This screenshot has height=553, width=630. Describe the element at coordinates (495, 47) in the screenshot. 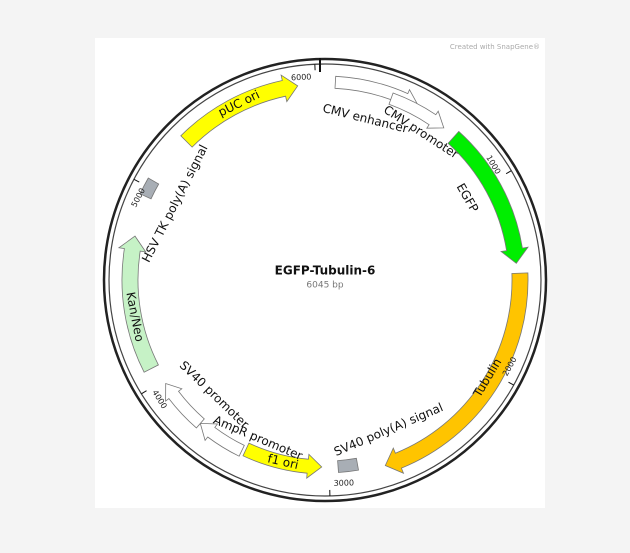

I see `watermark: Created with SnapGene®` at that location.